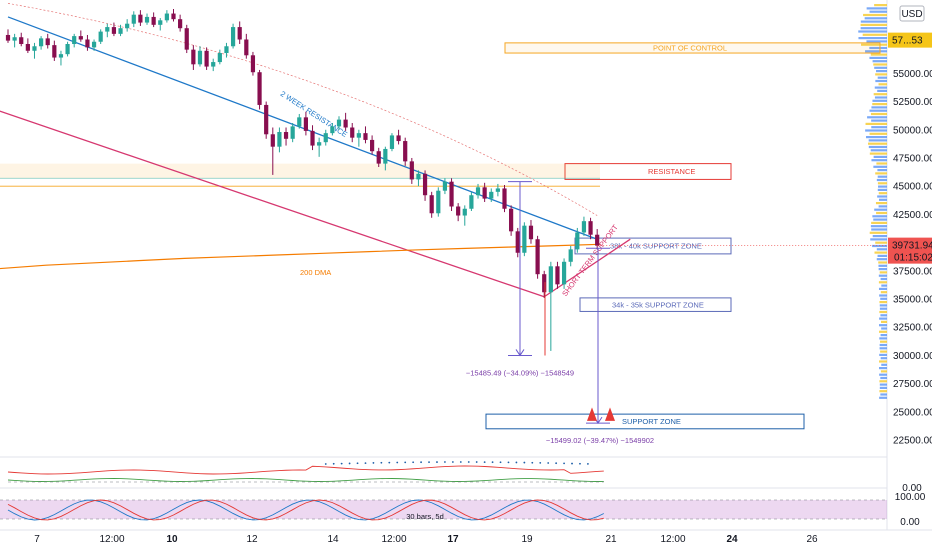 The image size is (932, 550). Describe the element at coordinates (520, 372) in the screenshot. I see `measure-label: −15485.49 (−34.09%) −1548549` at that location.